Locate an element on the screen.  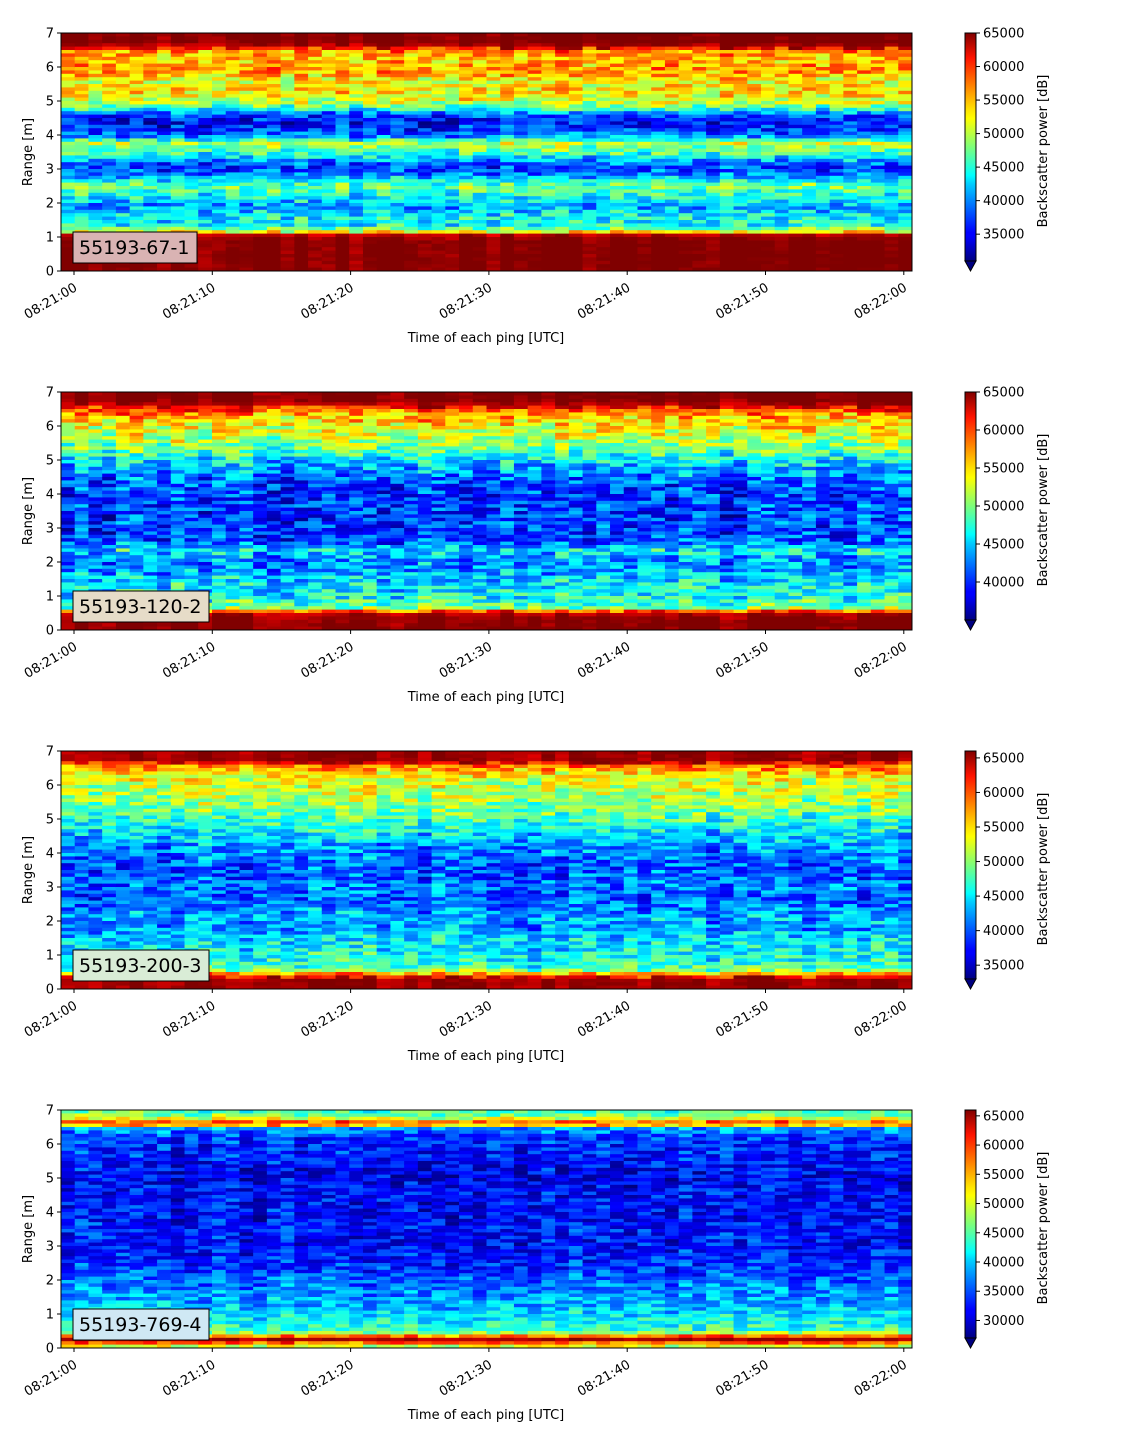
panel-label: 55193-67-1 is located at coordinates (134, 248).